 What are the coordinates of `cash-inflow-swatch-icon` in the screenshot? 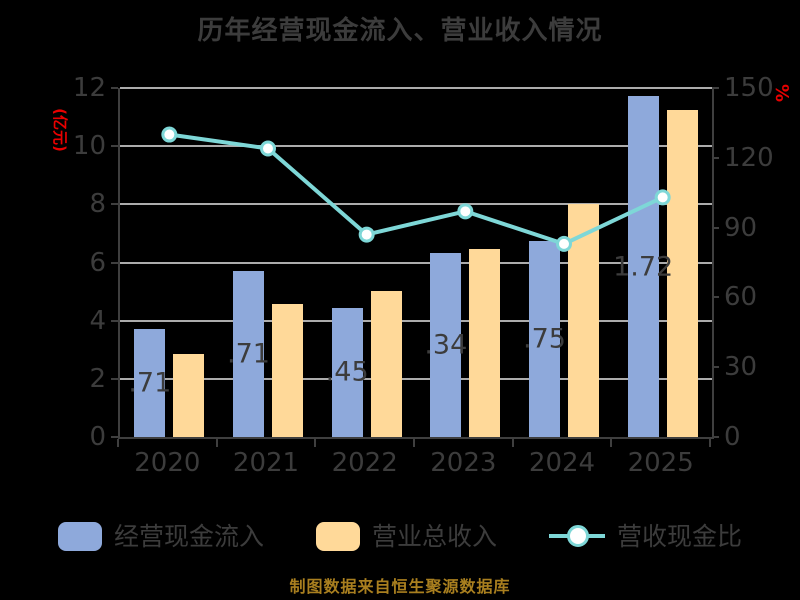 It's located at (79, 536).